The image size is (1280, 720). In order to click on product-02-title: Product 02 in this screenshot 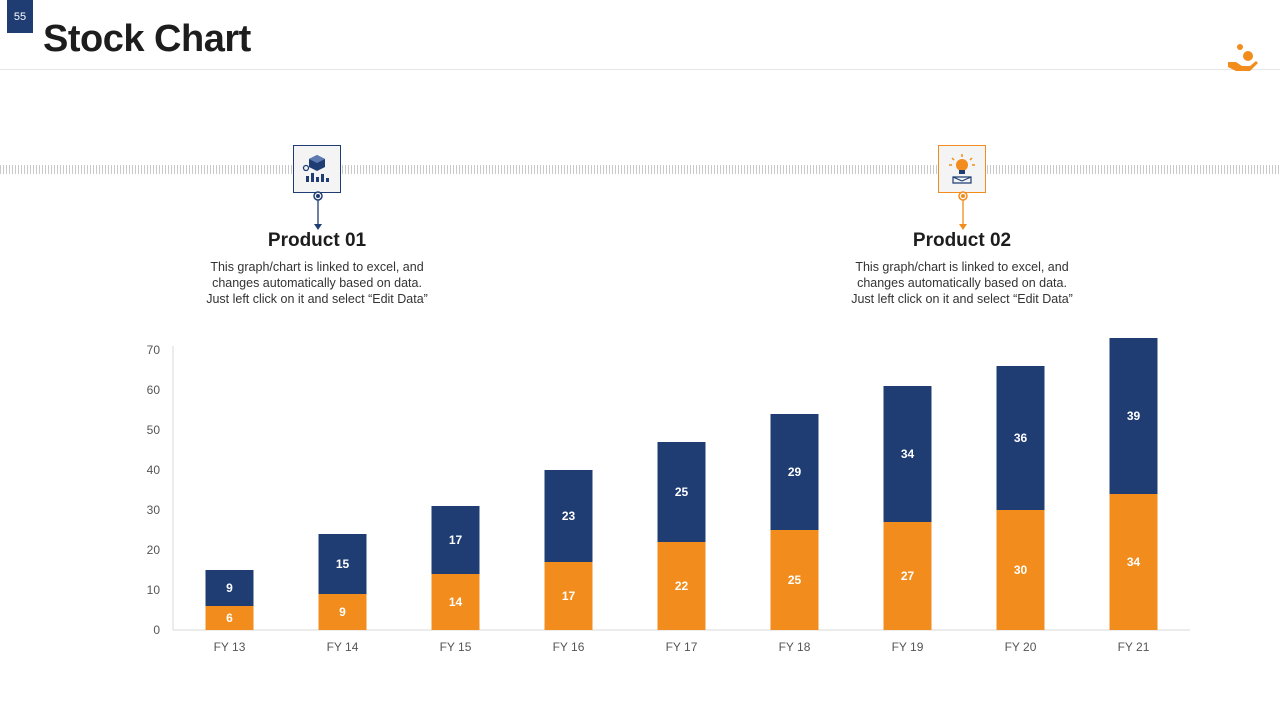, I will do `click(962, 240)`.